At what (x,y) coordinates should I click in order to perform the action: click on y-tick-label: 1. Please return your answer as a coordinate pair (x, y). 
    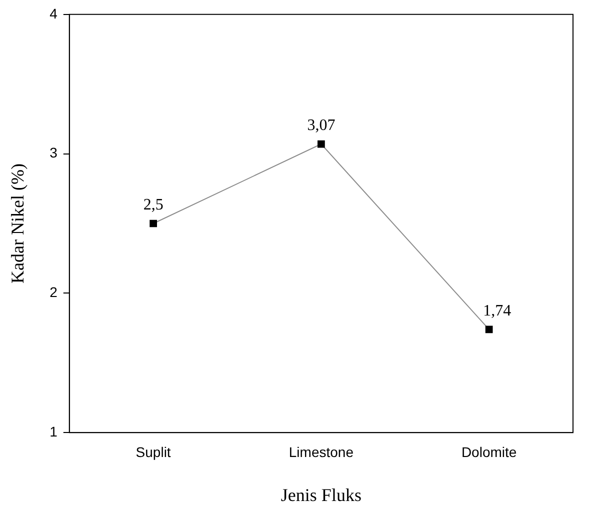
    Looking at the image, I should click on (54, 431).